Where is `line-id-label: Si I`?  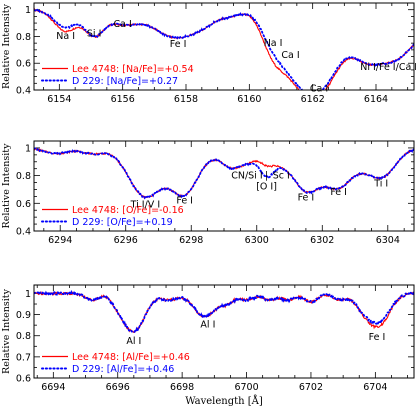
line-id-label: Si I is located at coordinates (94, 33).